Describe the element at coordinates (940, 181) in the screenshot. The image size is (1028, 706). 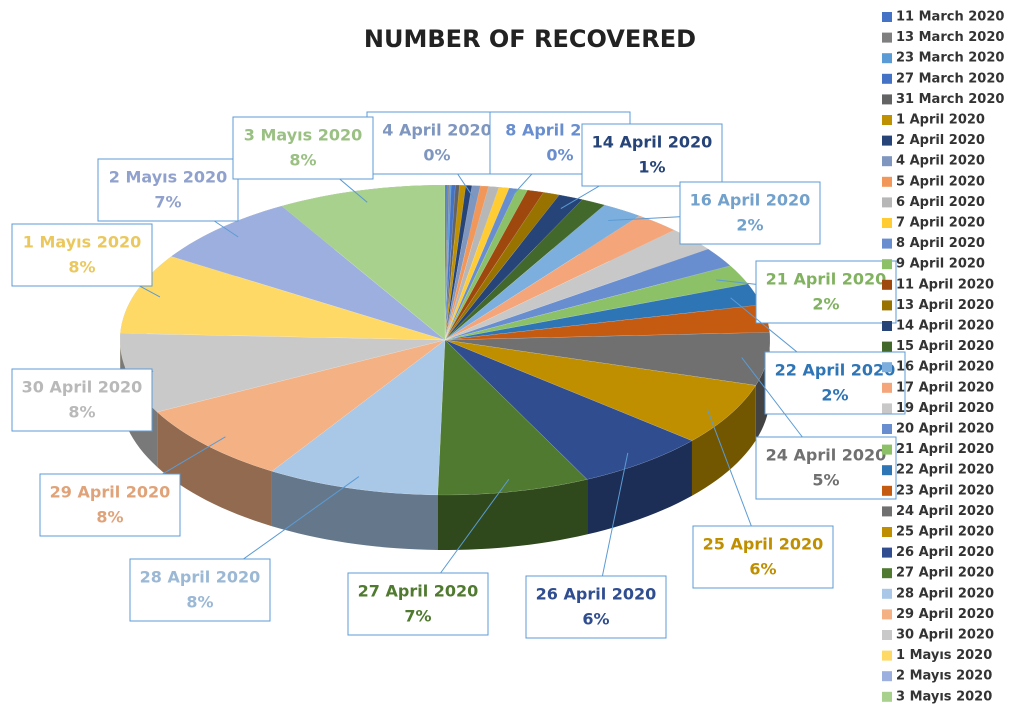
I see `legend-label: 5 April 2020` at that location.